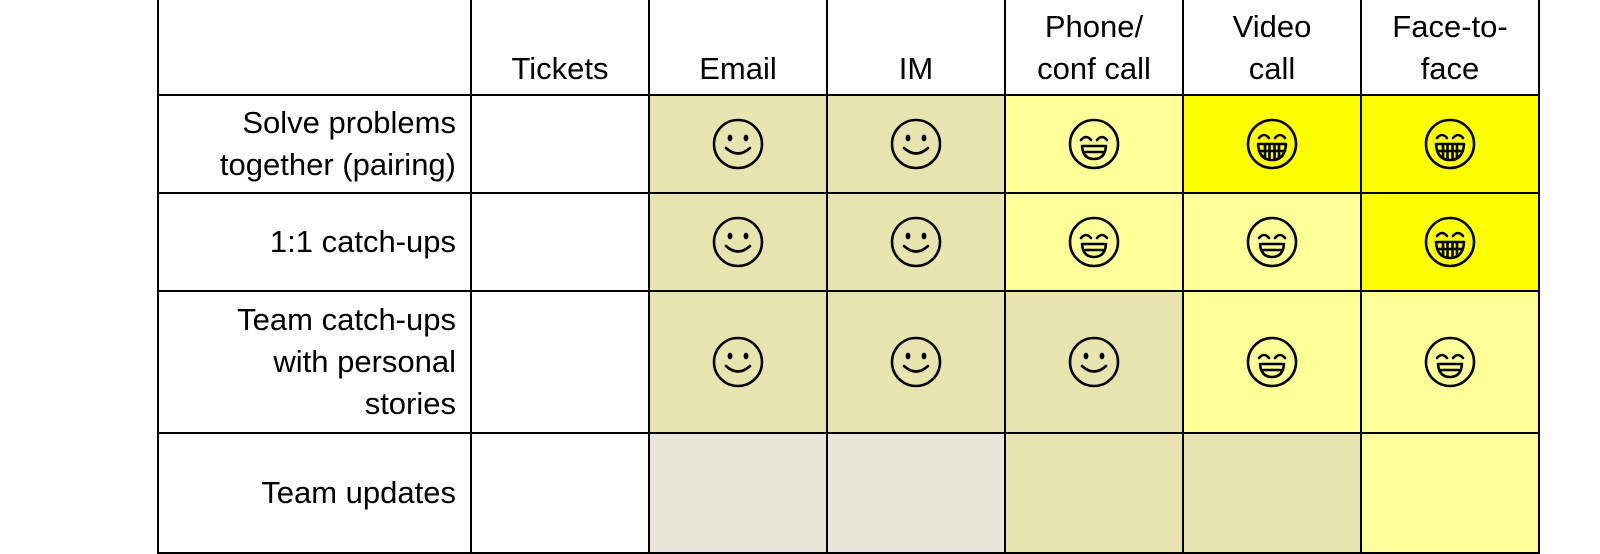 This screenshot has width=1600, height=554. I want to click on column-header-phone: Phone/conf call, so click(1094, 48).